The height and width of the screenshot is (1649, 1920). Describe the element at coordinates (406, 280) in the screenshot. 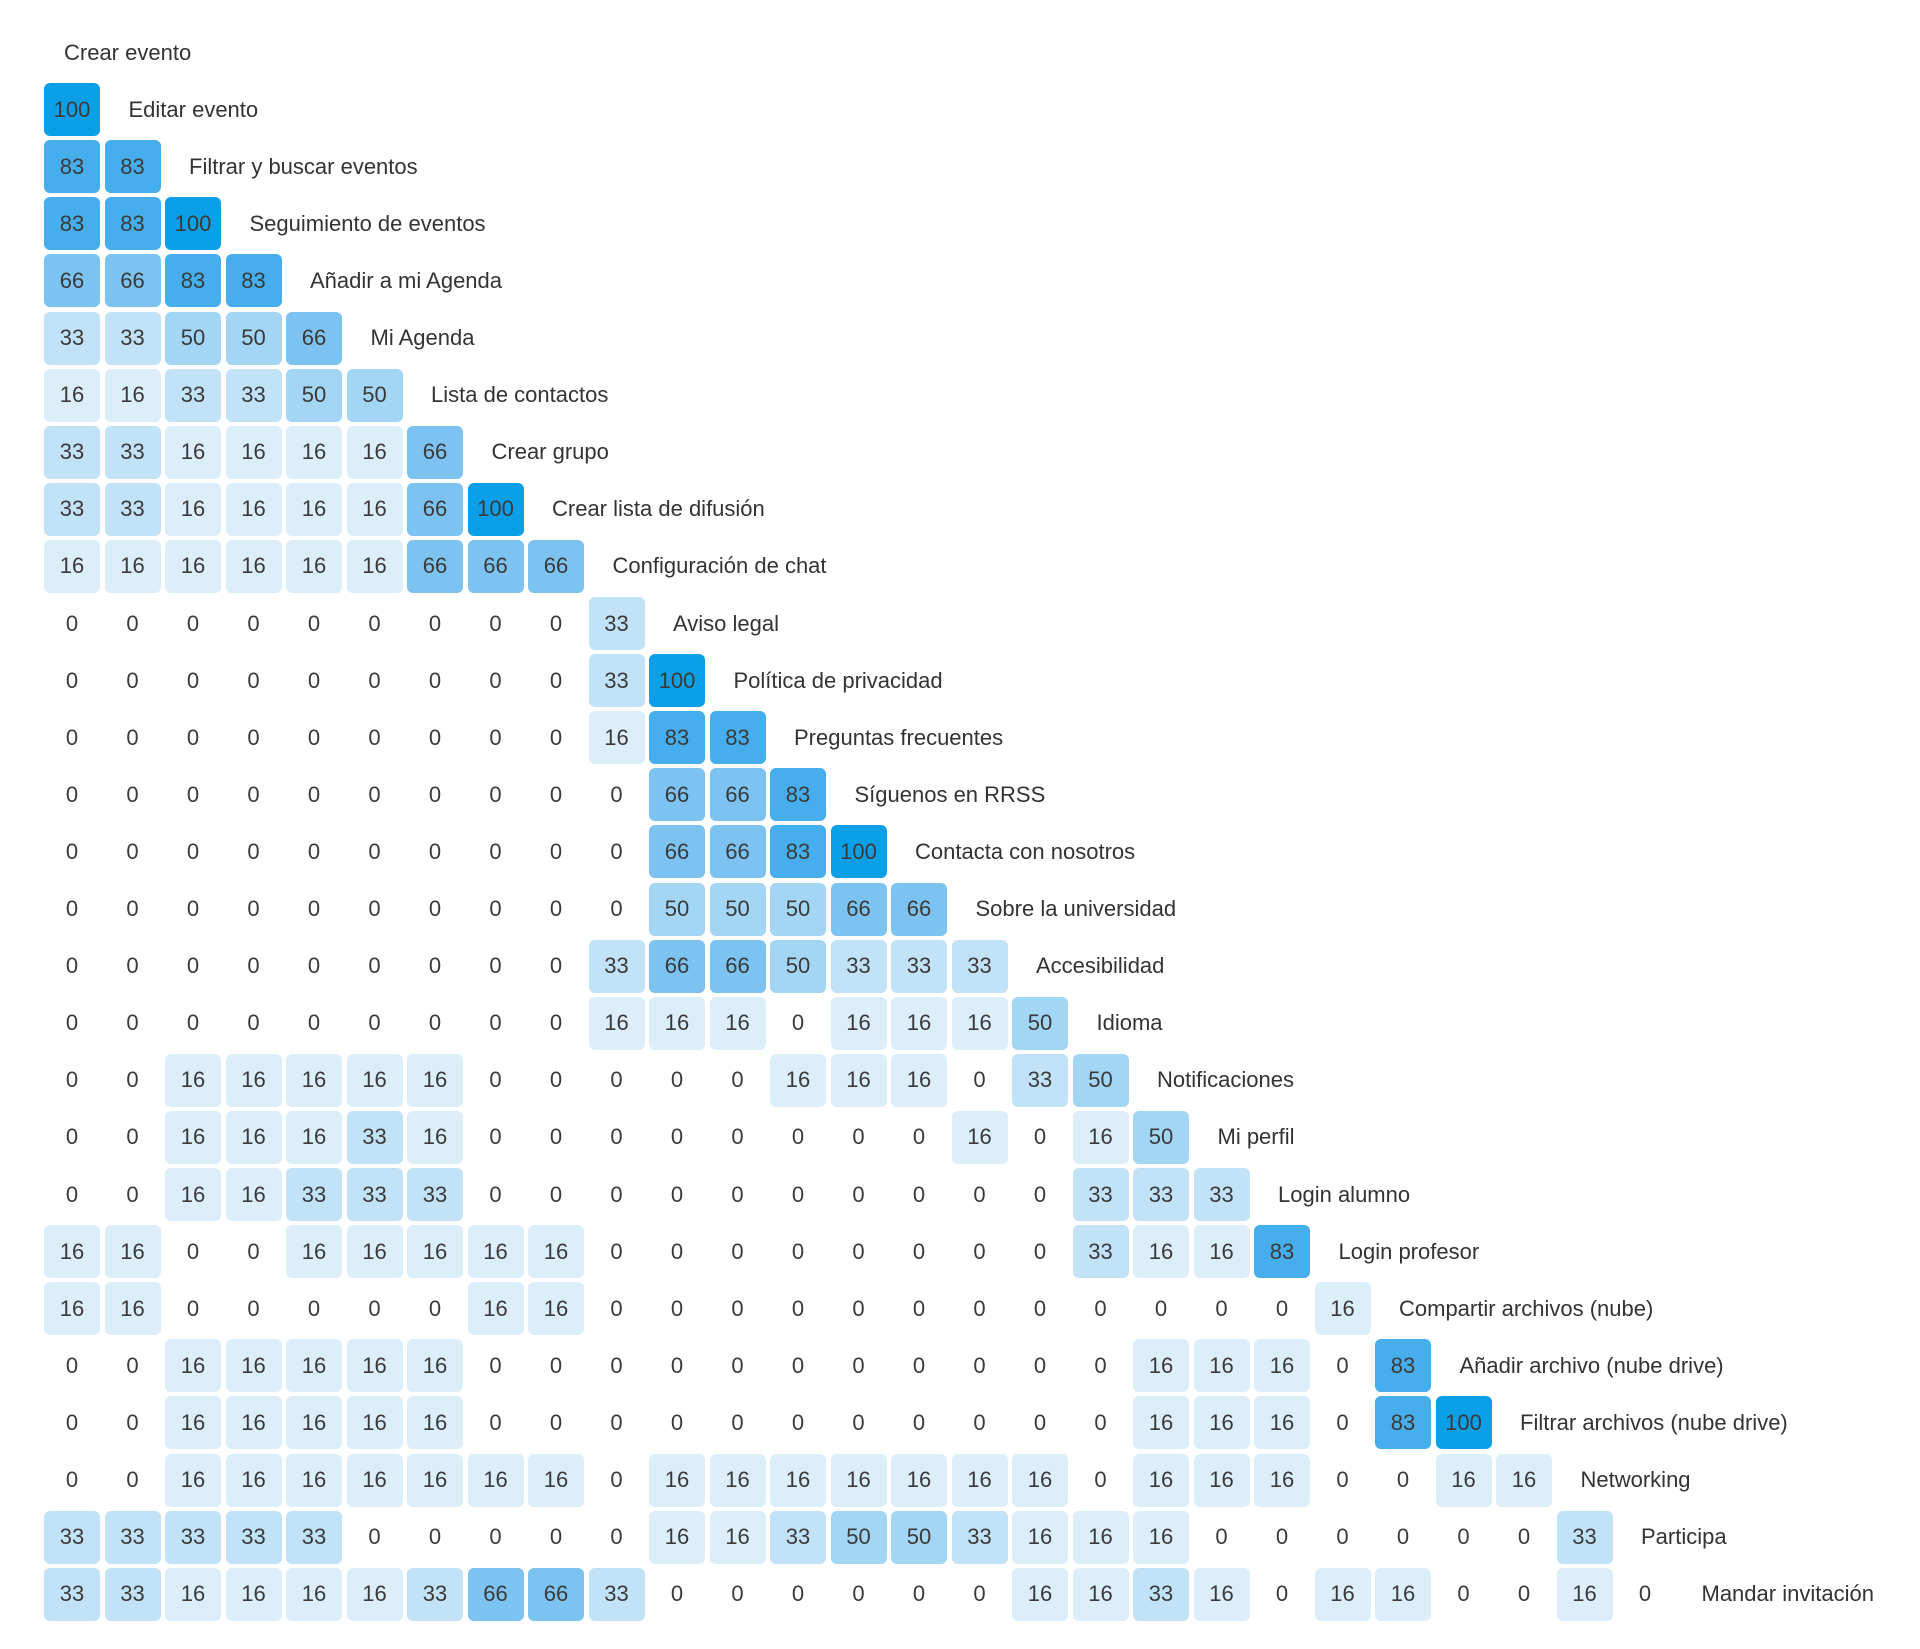

I see `row-label: Añadir a mi Agenda` at that location.